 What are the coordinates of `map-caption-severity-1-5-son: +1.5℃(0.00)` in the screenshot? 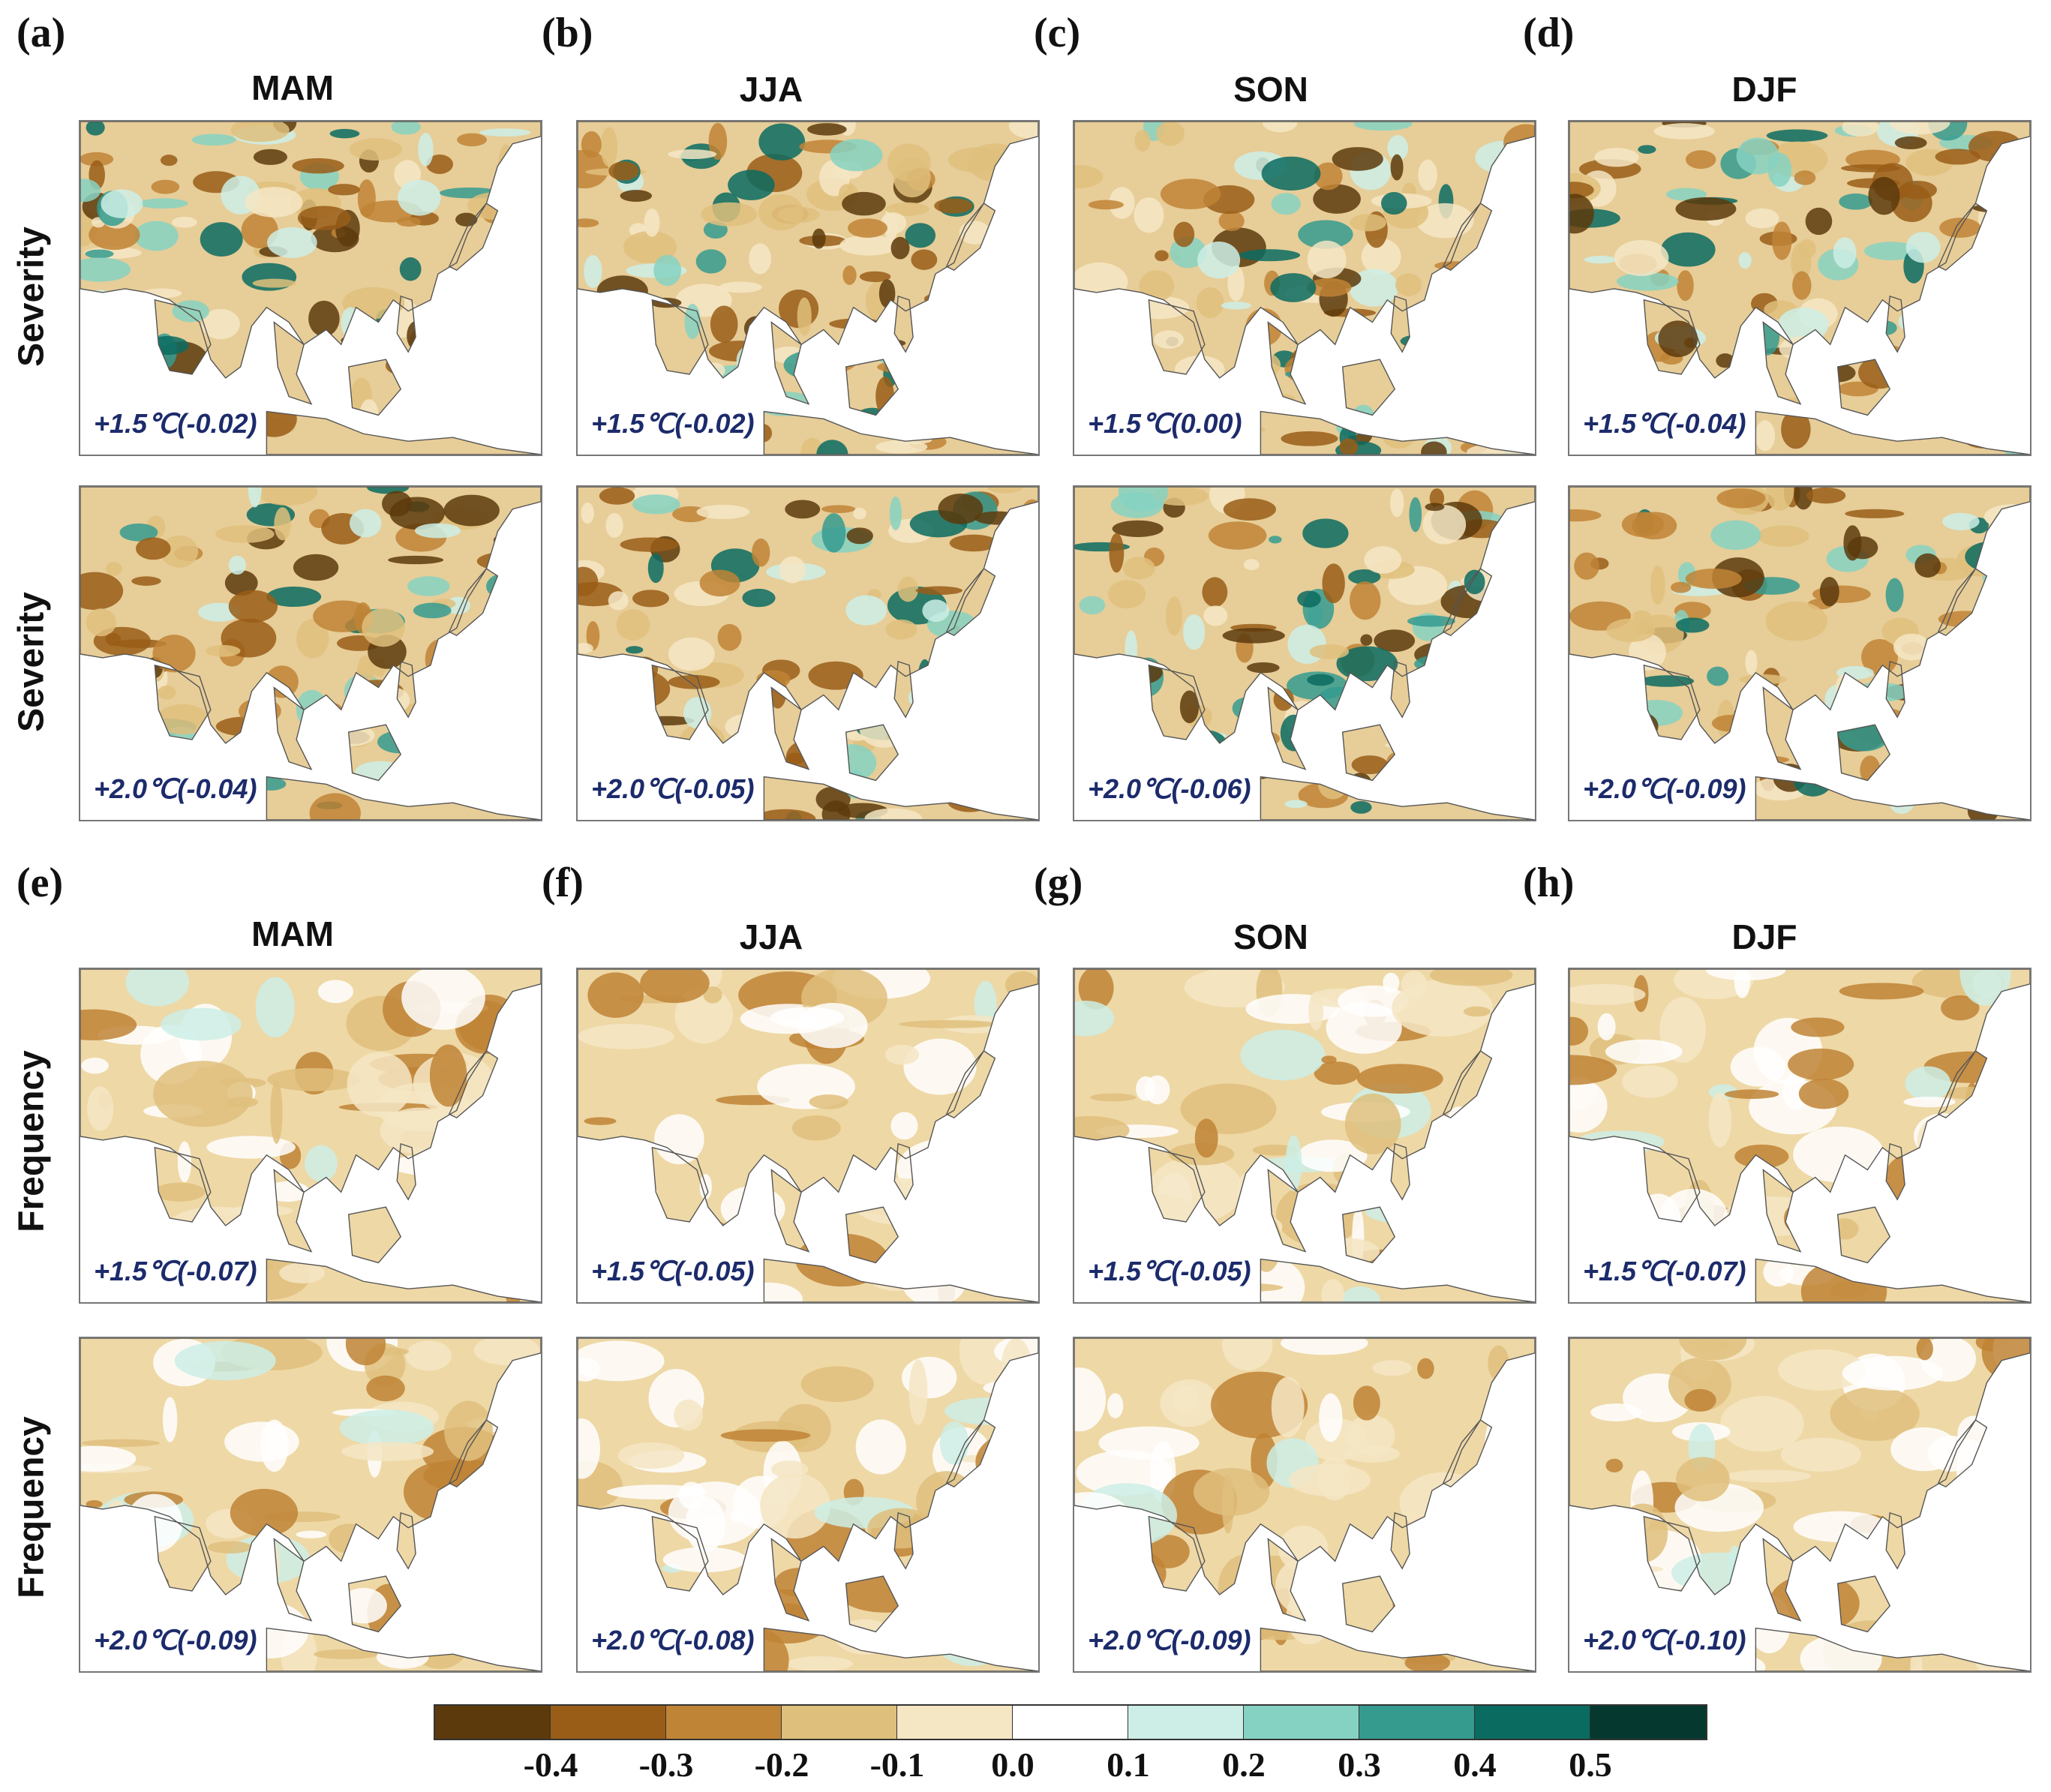 It's located at (1165, 423).